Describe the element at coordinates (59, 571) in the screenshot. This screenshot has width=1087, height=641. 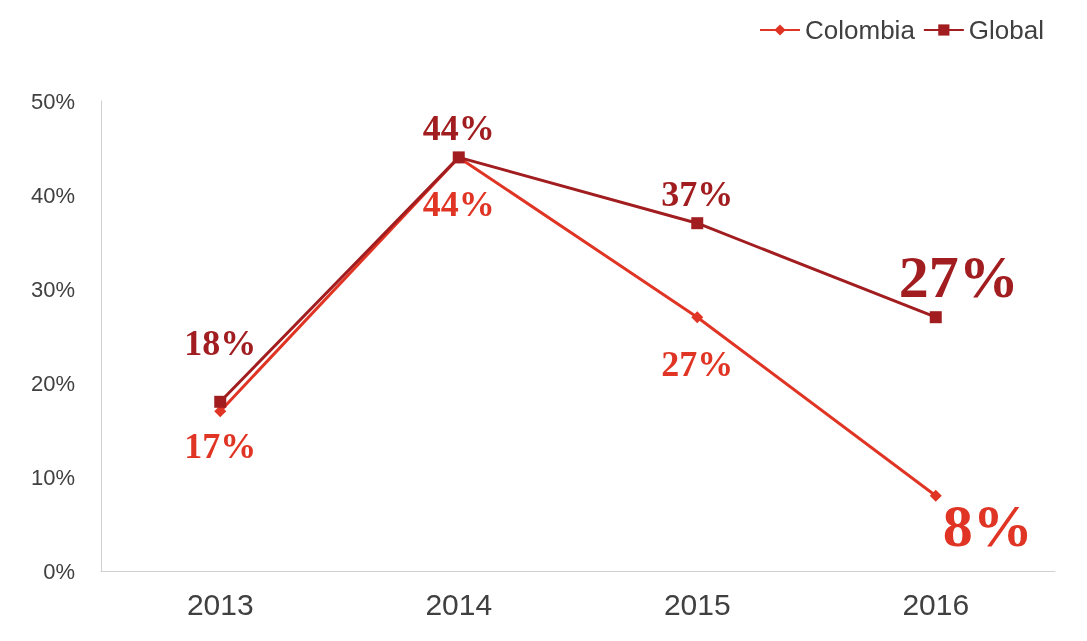
I see `y-tick-label: 0%` at that location.